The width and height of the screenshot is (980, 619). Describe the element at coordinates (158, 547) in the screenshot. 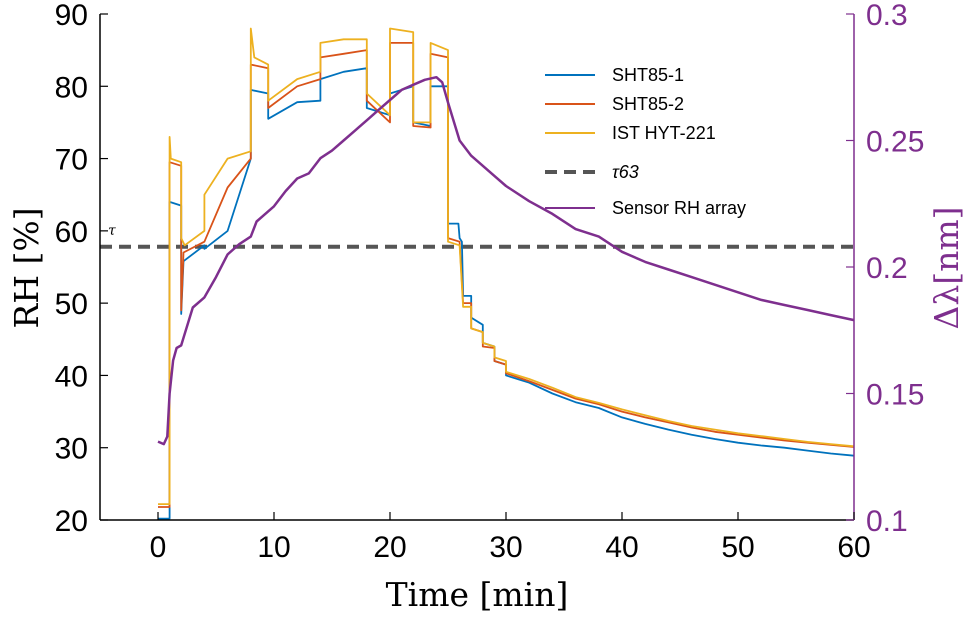

I see `x-tick-label: 0` at that location.